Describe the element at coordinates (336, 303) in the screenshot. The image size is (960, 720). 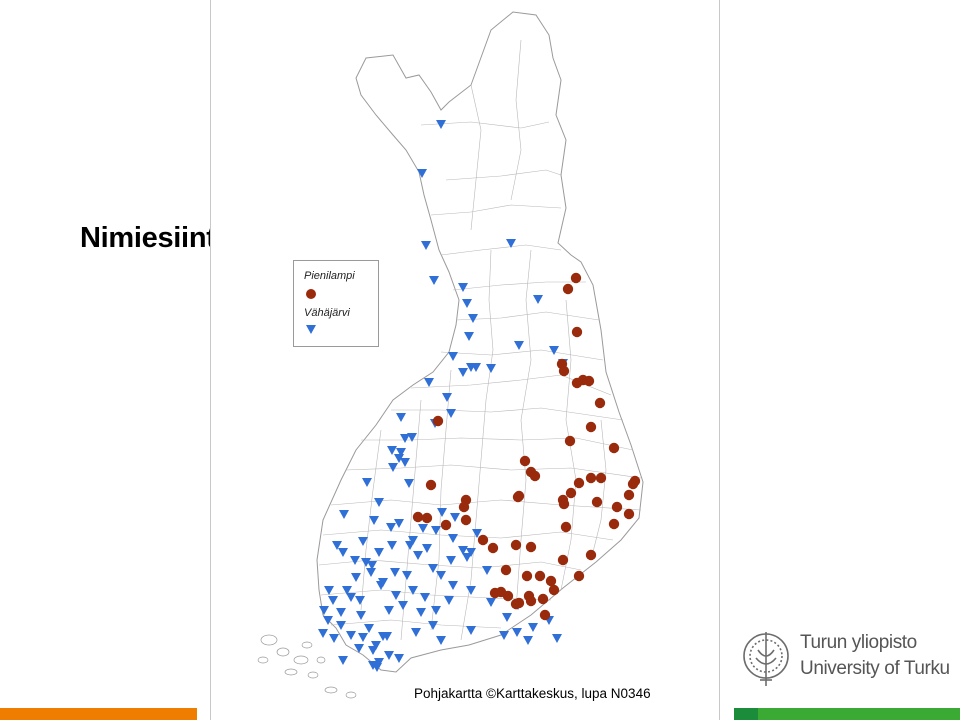
I see `map-legend: Pienilampi Vähäjärvi` at that location.